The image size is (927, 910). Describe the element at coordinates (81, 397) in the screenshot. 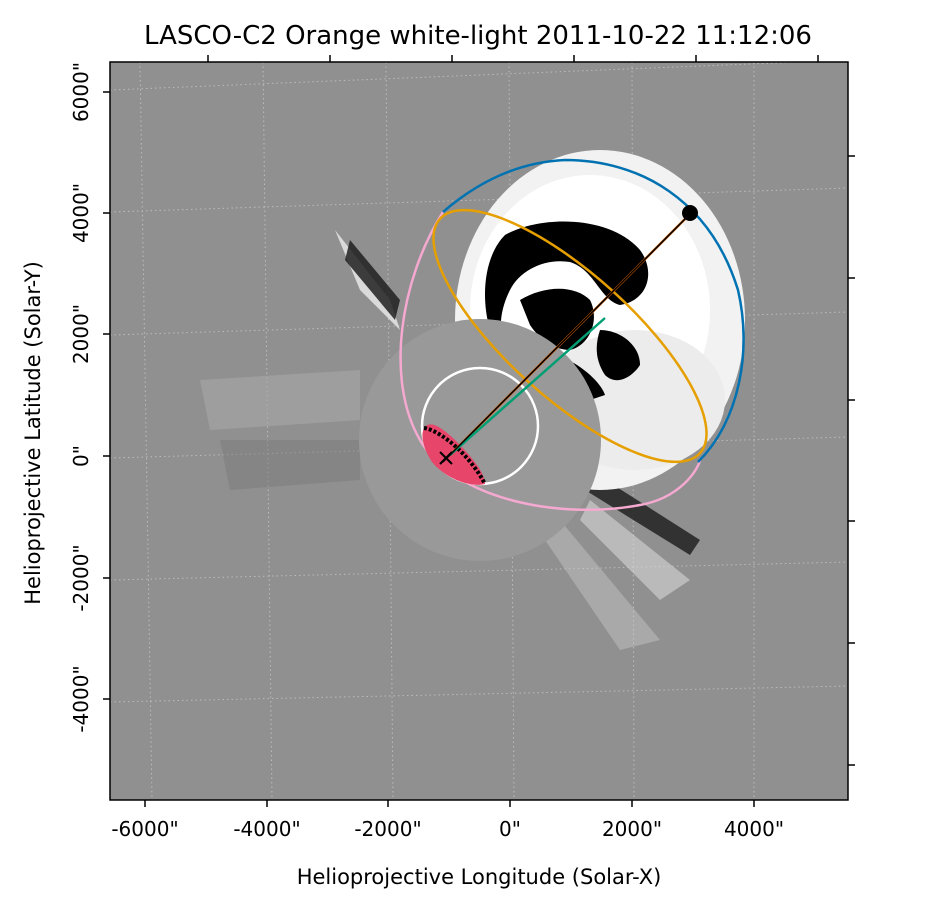

I see `y-tick-labels: 6000" 4000" 2000" 0" -2000" -4000"` at that location.